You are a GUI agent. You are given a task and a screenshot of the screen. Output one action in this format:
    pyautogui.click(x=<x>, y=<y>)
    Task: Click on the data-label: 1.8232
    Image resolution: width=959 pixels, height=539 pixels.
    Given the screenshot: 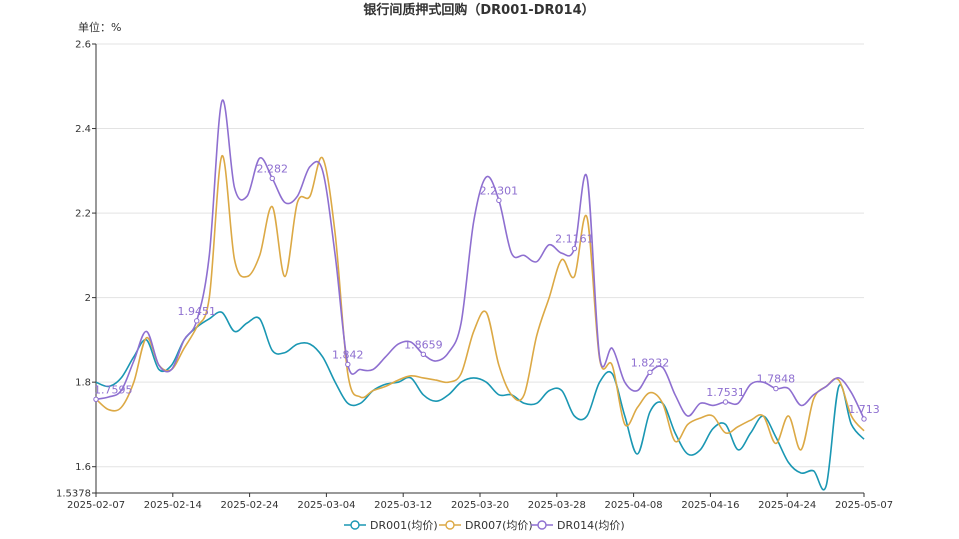 What is the action you would take?
    pyautogui.click(x=650, y=362)
    